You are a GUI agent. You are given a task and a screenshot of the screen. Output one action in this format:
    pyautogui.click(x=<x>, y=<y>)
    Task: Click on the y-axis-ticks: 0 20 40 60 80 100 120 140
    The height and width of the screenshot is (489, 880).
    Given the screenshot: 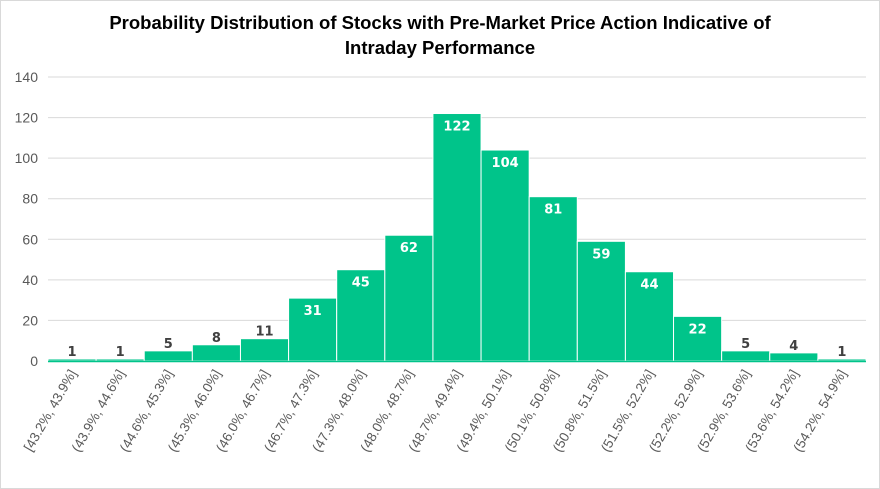 What is the action you would take?
    pyautogui.click(x=27, y=219)
    